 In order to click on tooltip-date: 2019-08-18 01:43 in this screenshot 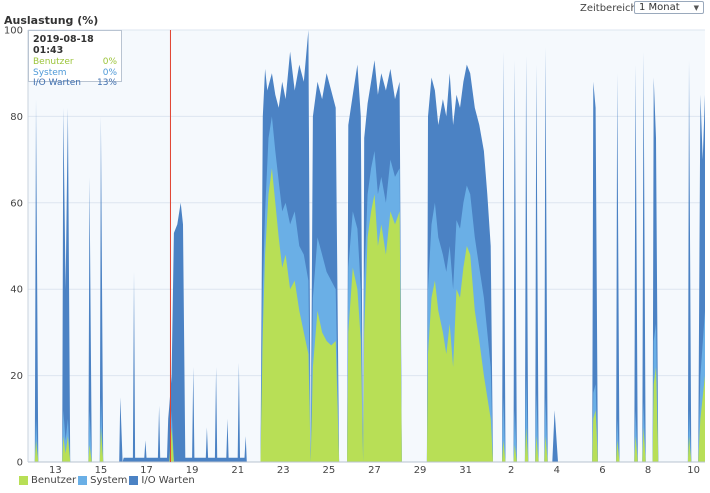, I will do `click(63, 45)`.